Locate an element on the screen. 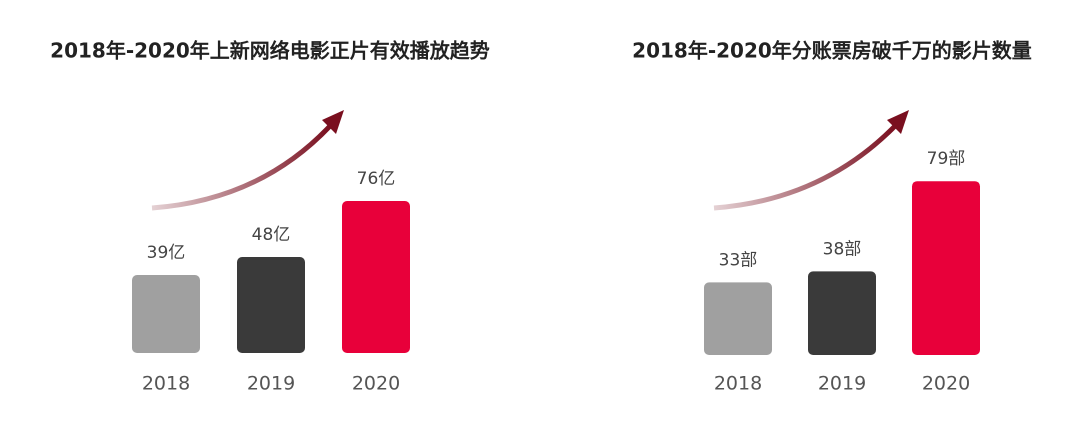 This screenshot has width=1080, height=442. value-label: 48亿 is located at coordinates (271, 235).